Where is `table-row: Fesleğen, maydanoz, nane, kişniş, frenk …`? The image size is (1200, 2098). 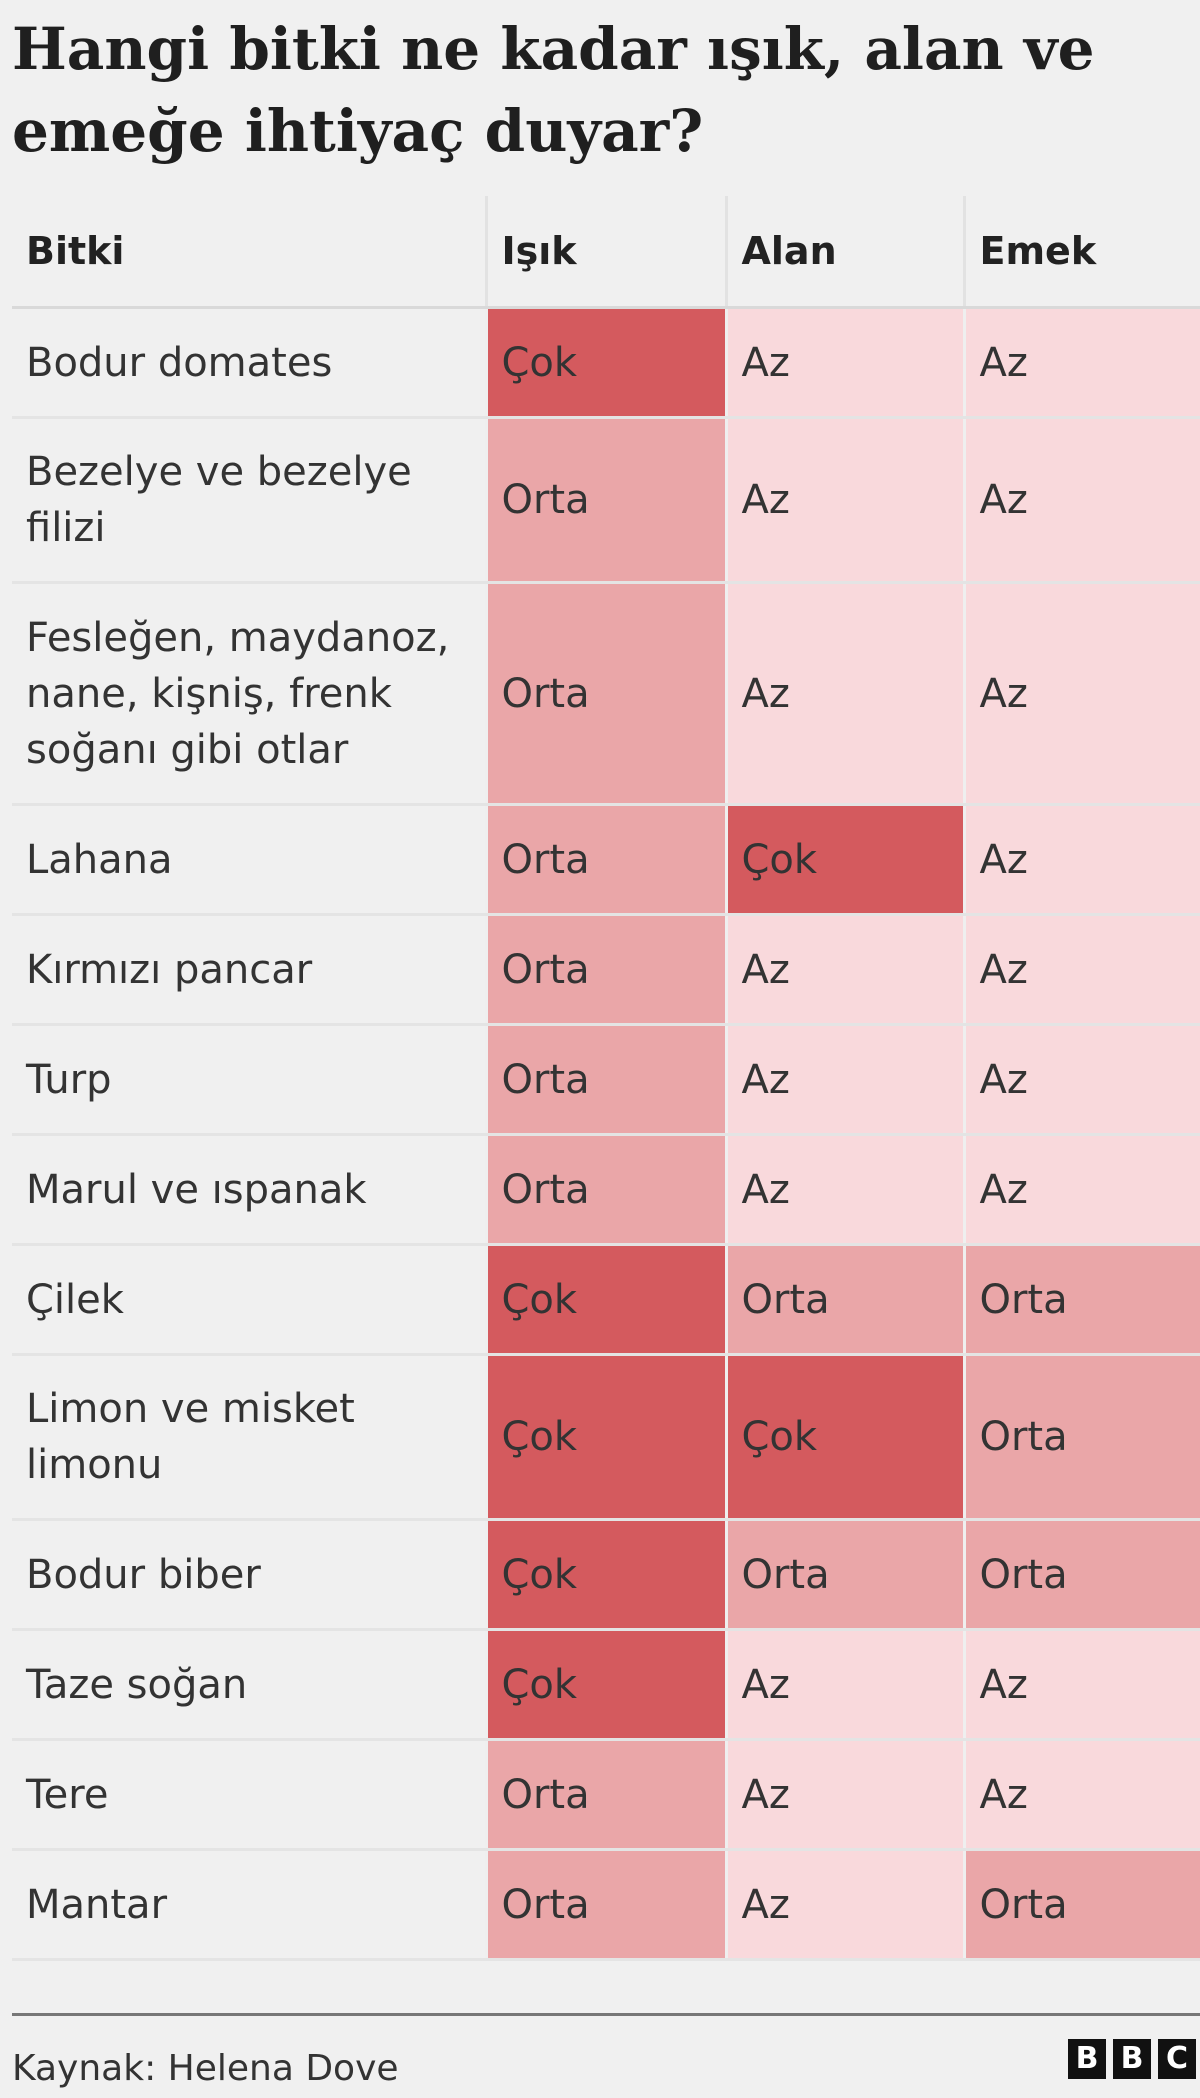 table-row: Fesleğen, maydanoz, nane, kişniş, frenk … is located at coordinates (606, 694).